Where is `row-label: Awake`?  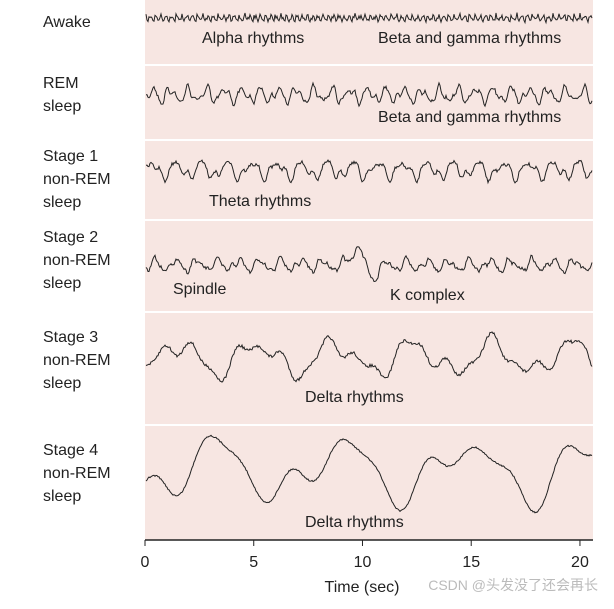 row-label: Awake is located at coordinates (67, 22).